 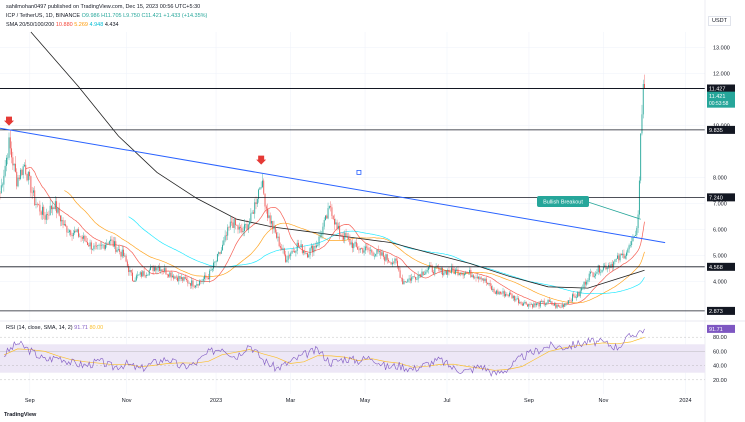 What do you see at coordinates (352, 358) in the screenshot?
I see `rsi-band` at bounding box center [352, 358].